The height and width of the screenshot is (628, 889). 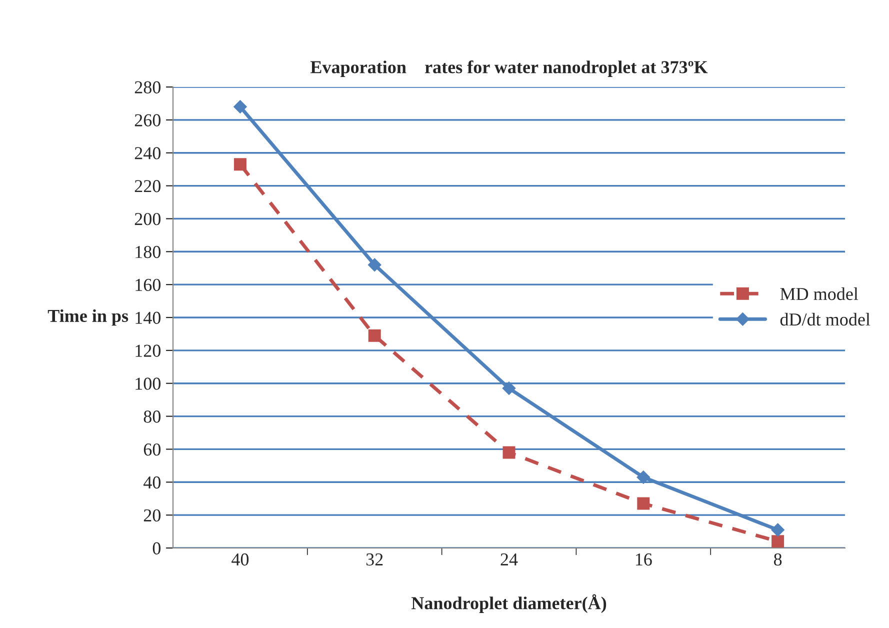 I want to click on x-tick-label: 32, so click(x=374, y=559).